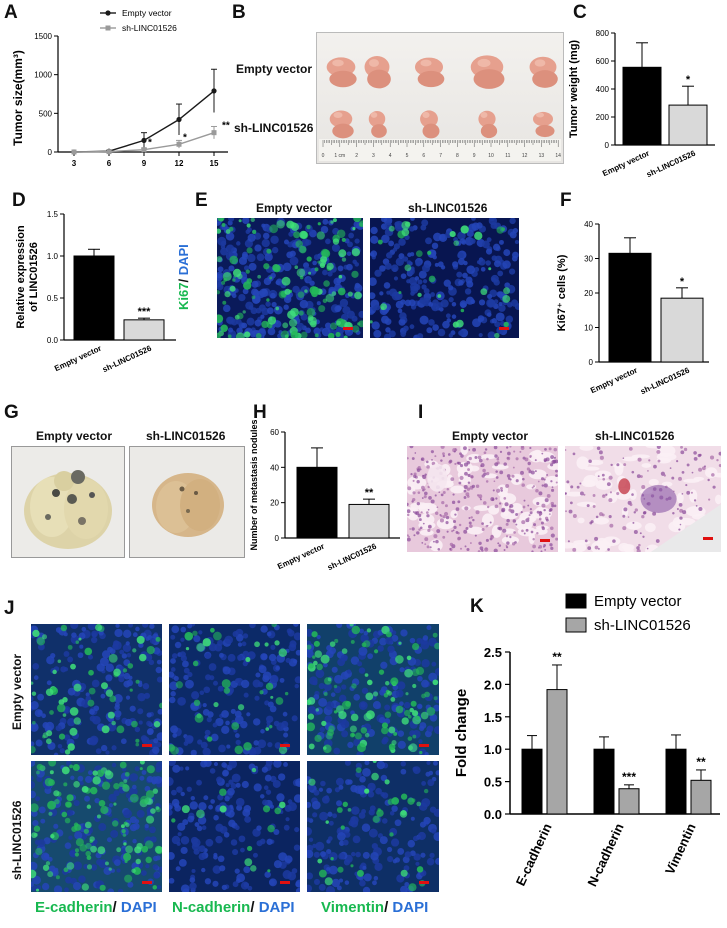  I want to click on y-tick-label: 1500, so click(43, 36).